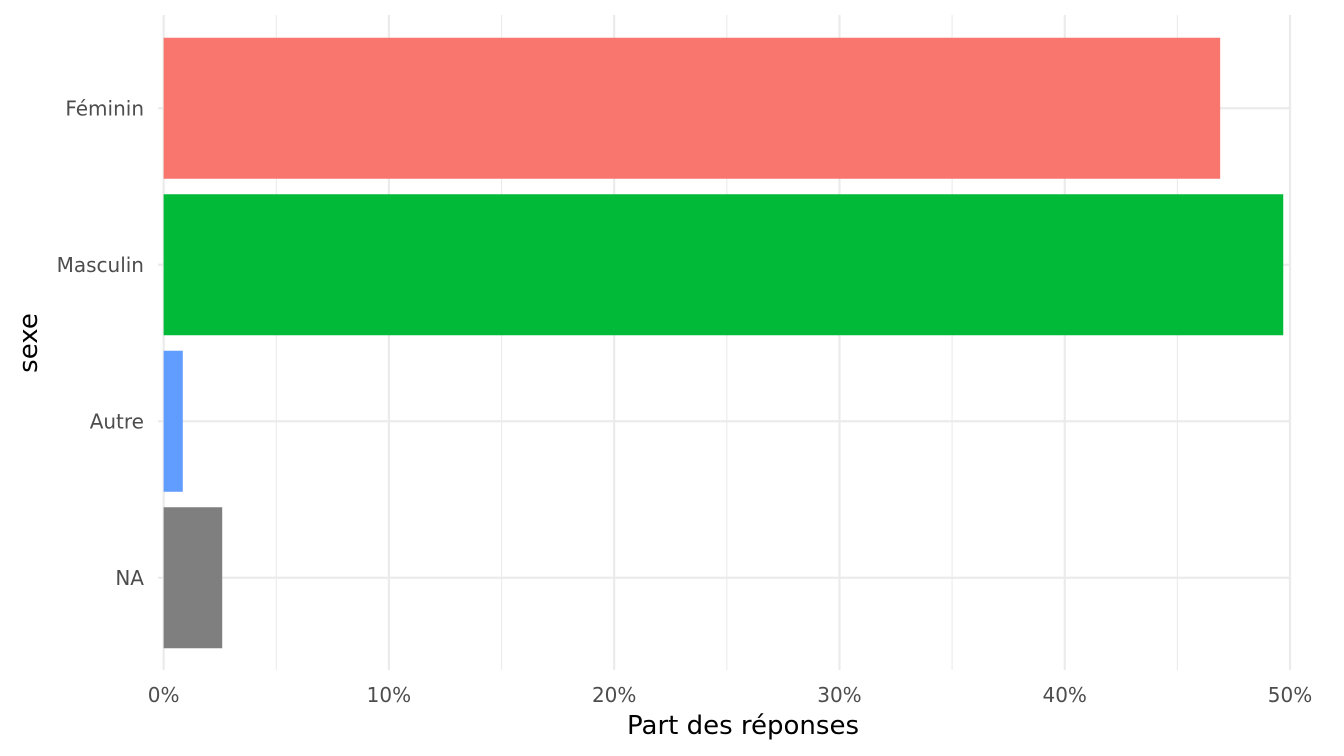 This screenshot has width=1344, height=756. What do you see at coordinates (104, 108) in the screenshot?
I see `y-tick-label: Féminin` at bounding box center [104, 108].